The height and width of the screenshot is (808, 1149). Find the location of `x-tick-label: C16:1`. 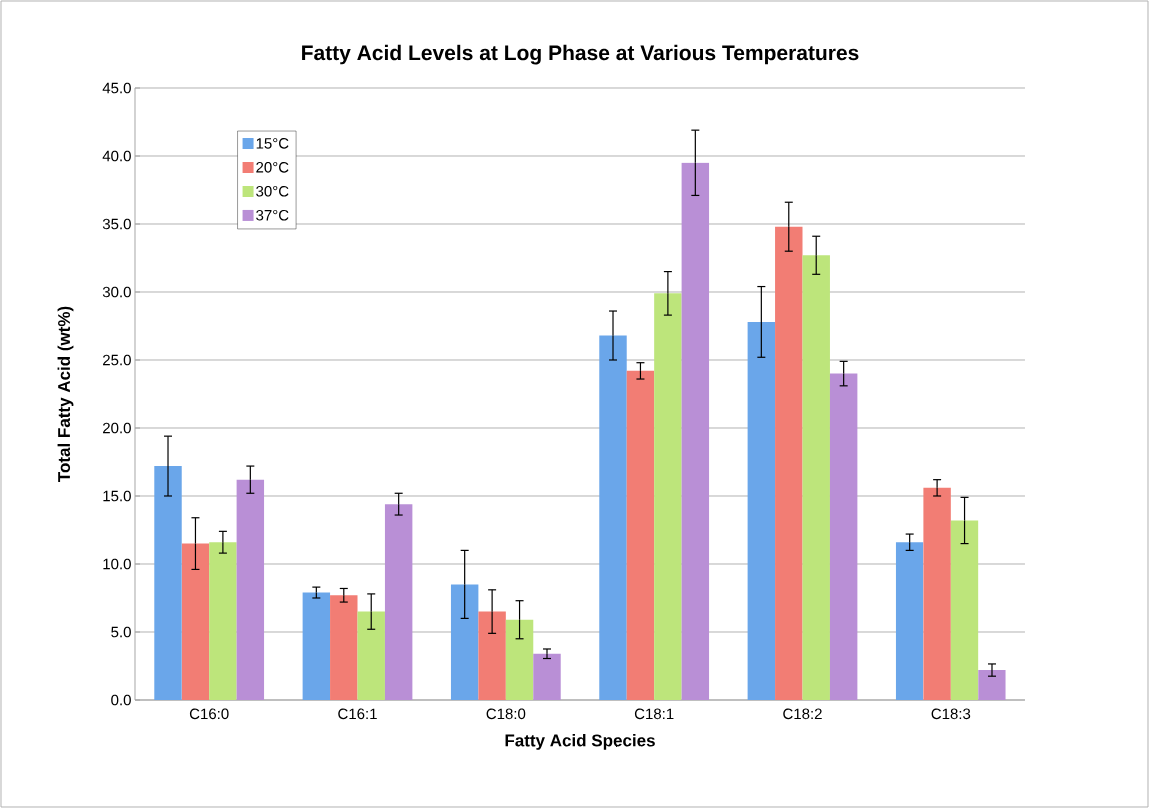

x-tick-label: C16:1 is located at coordinates (357, 714).